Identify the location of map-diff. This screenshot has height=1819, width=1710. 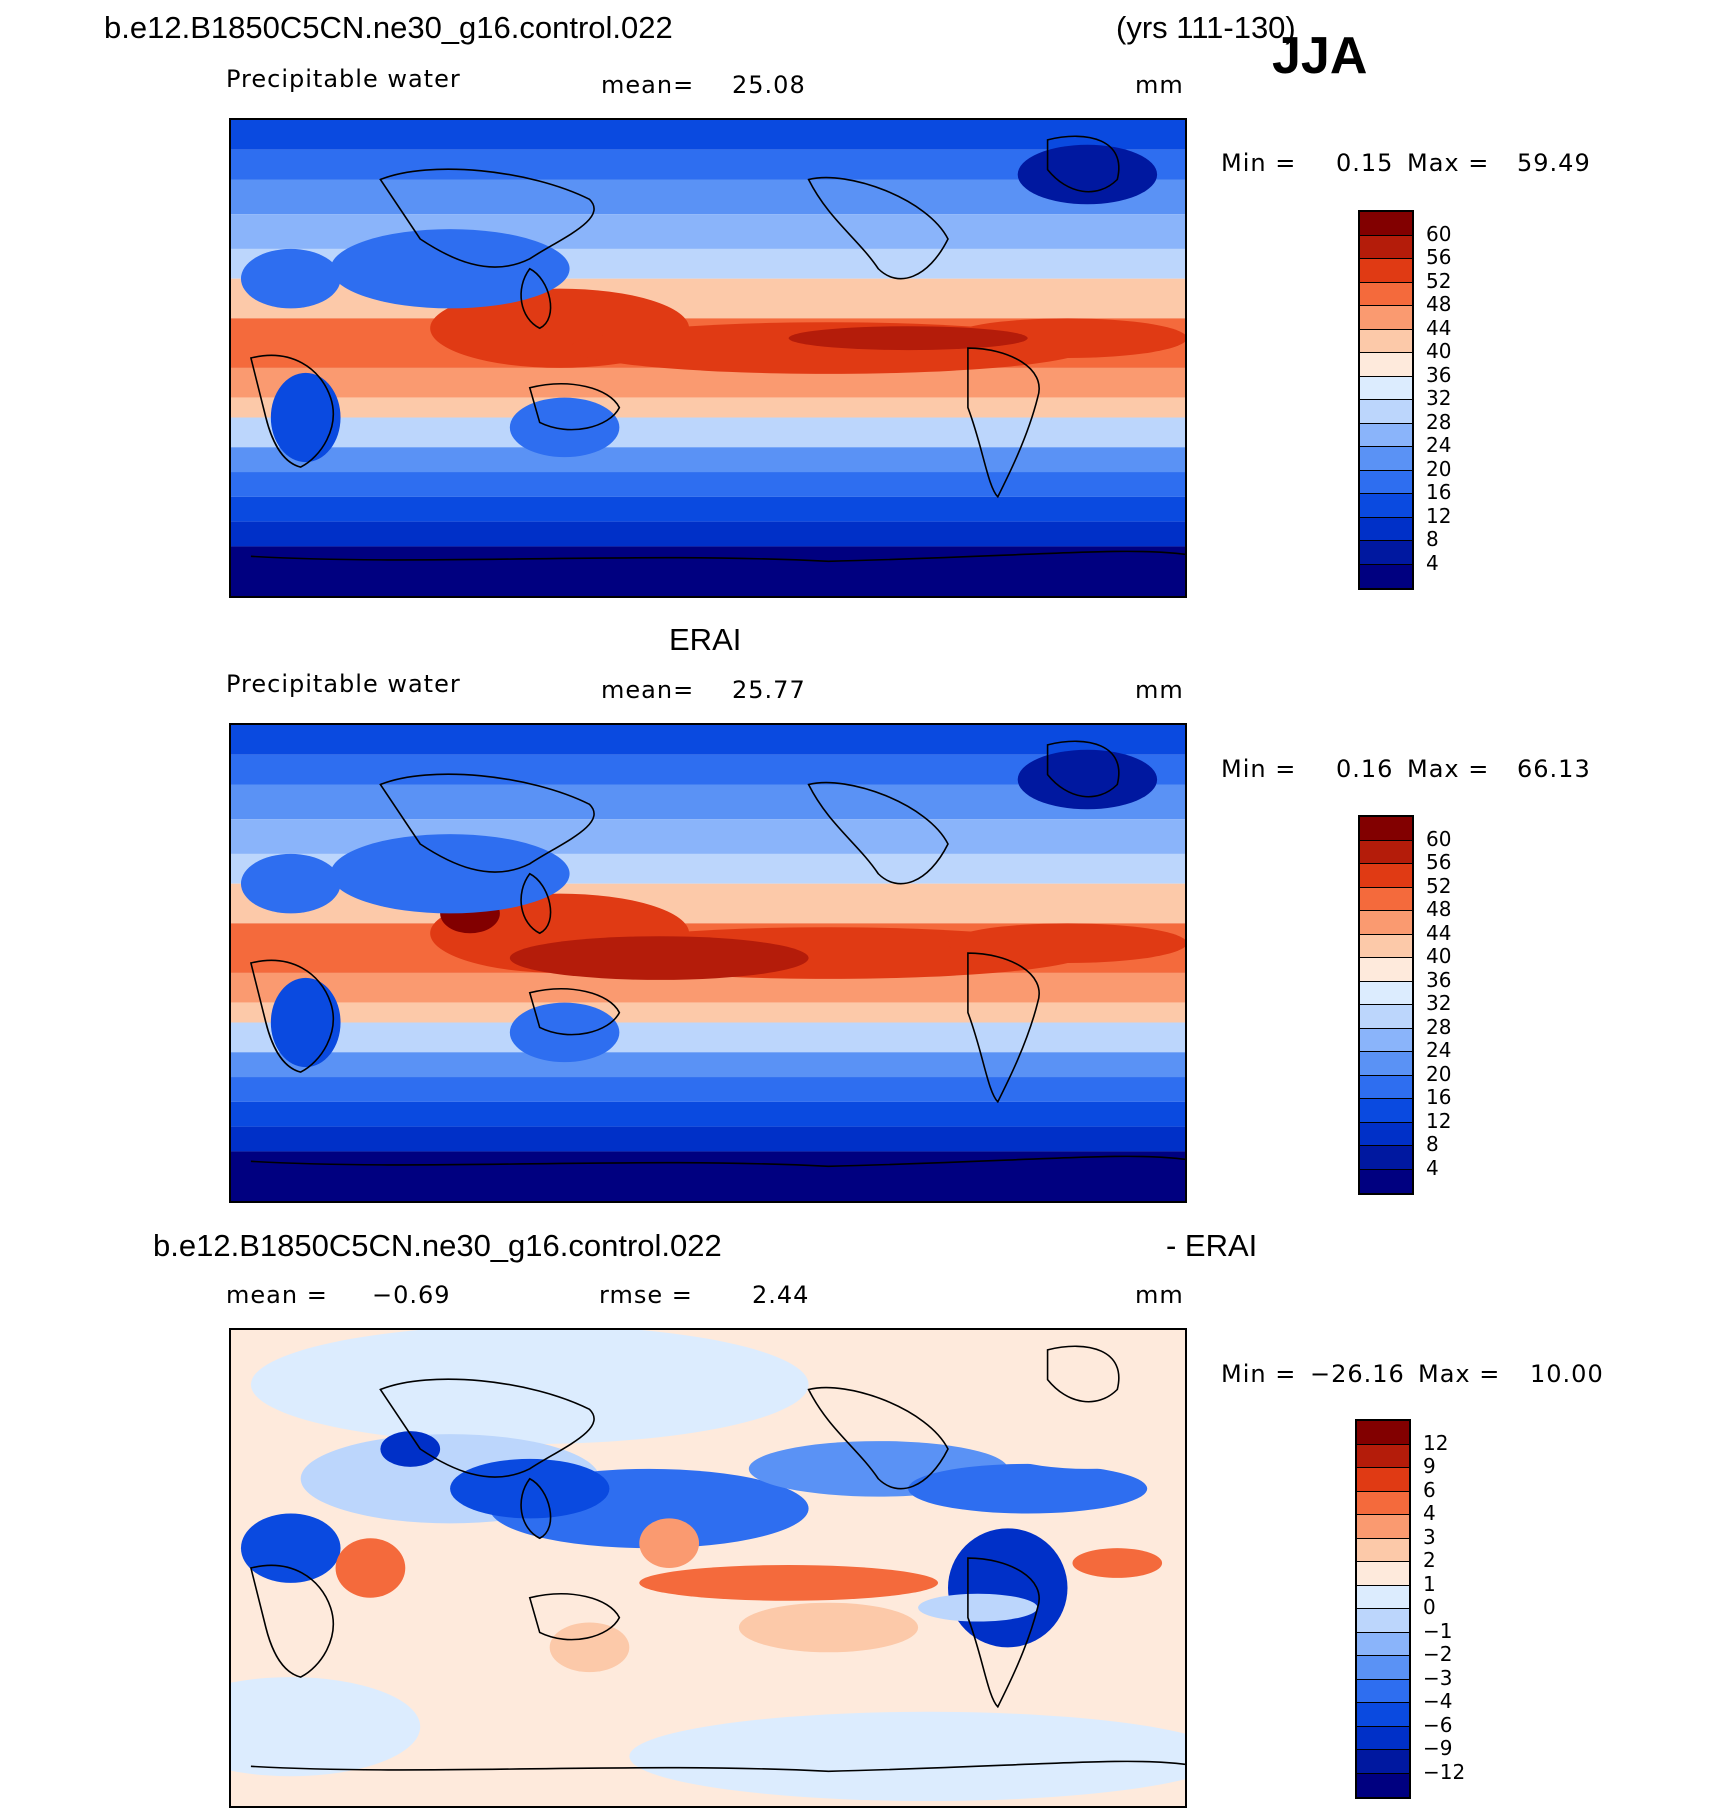
(708, 1568).